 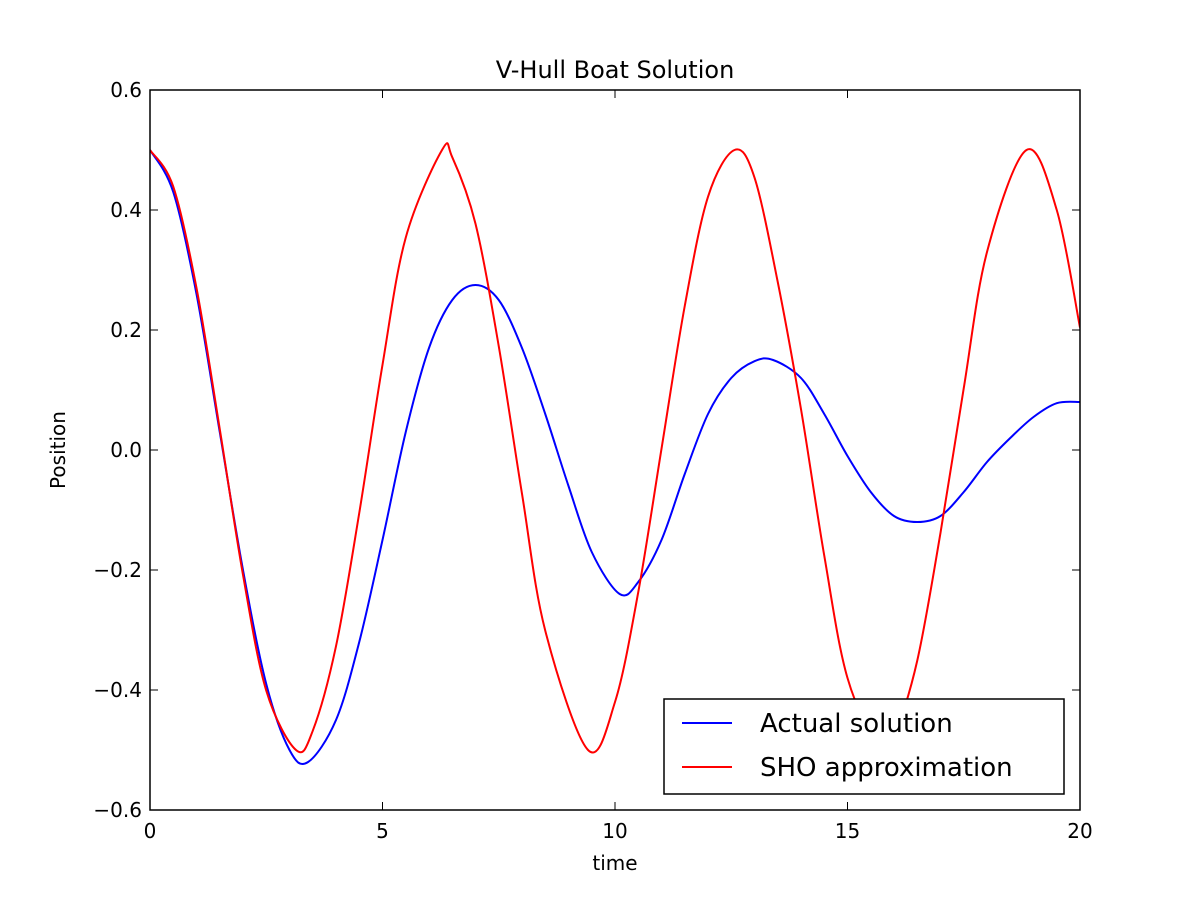 I want to click on y-tick-label: 0.2, so click(x=126, y=330).